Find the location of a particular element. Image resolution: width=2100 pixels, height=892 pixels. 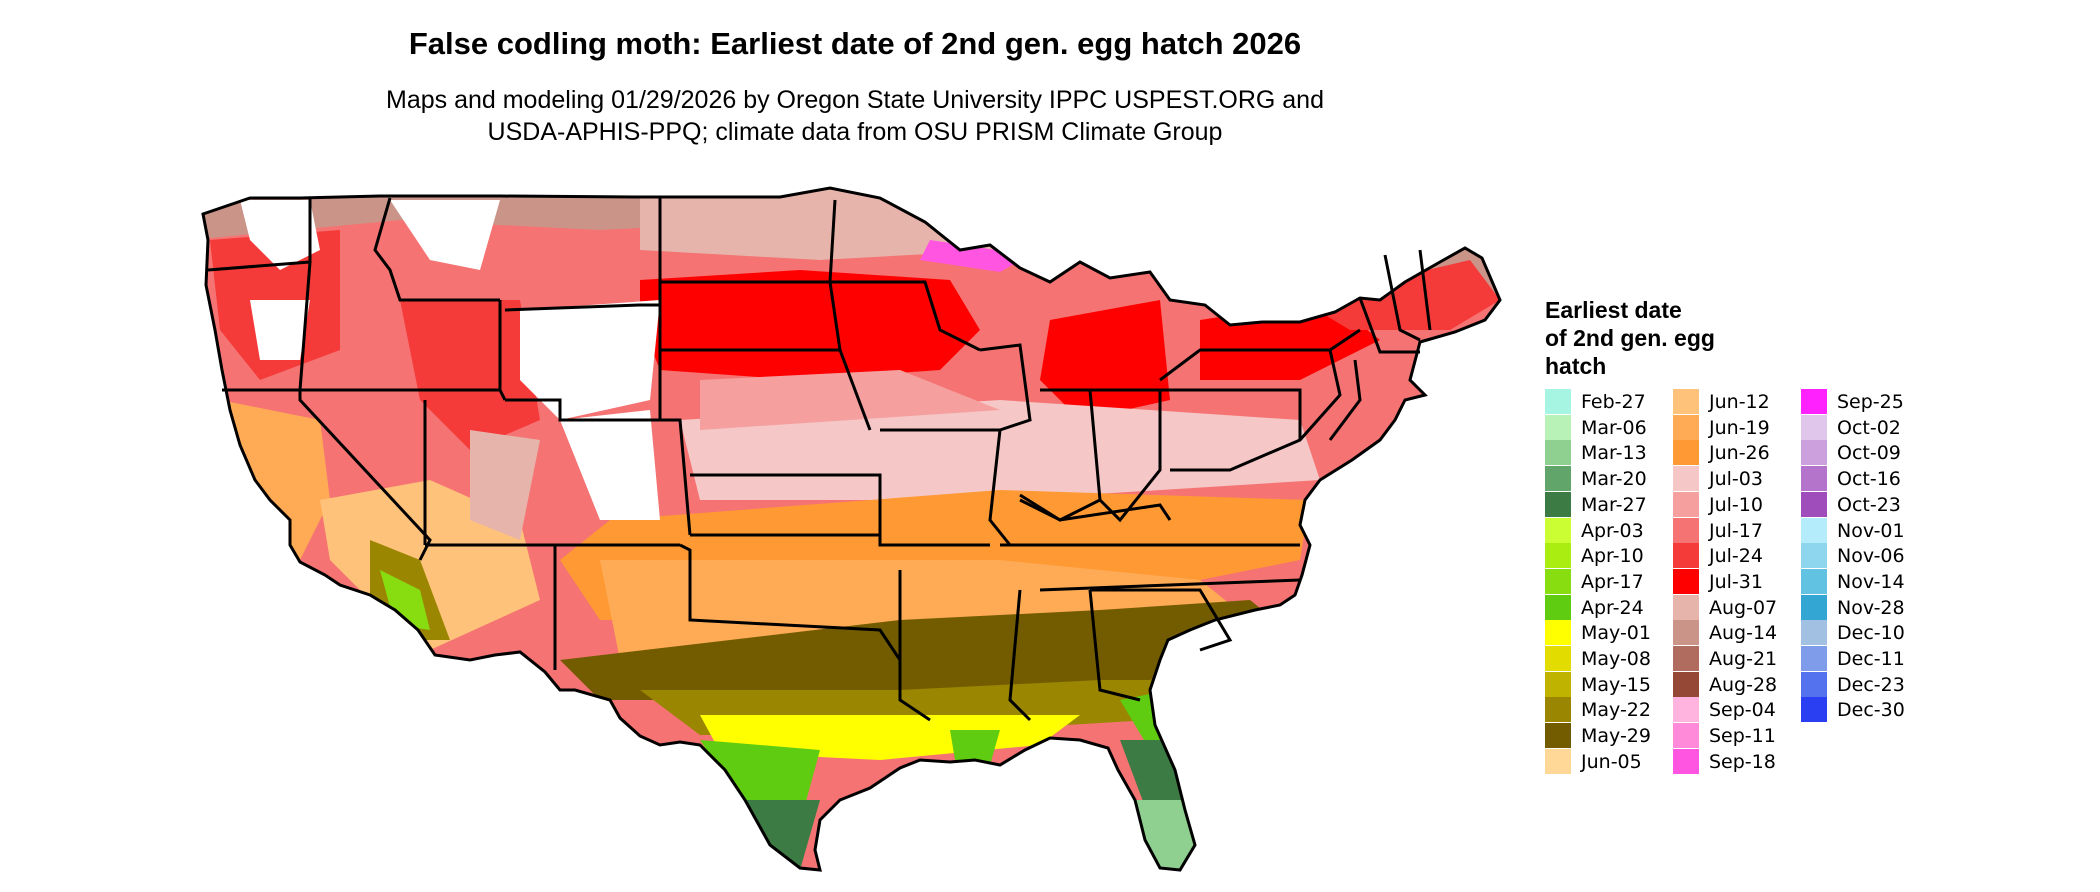

legend-label: Mar-13 is located at coordinates (1614, 453).